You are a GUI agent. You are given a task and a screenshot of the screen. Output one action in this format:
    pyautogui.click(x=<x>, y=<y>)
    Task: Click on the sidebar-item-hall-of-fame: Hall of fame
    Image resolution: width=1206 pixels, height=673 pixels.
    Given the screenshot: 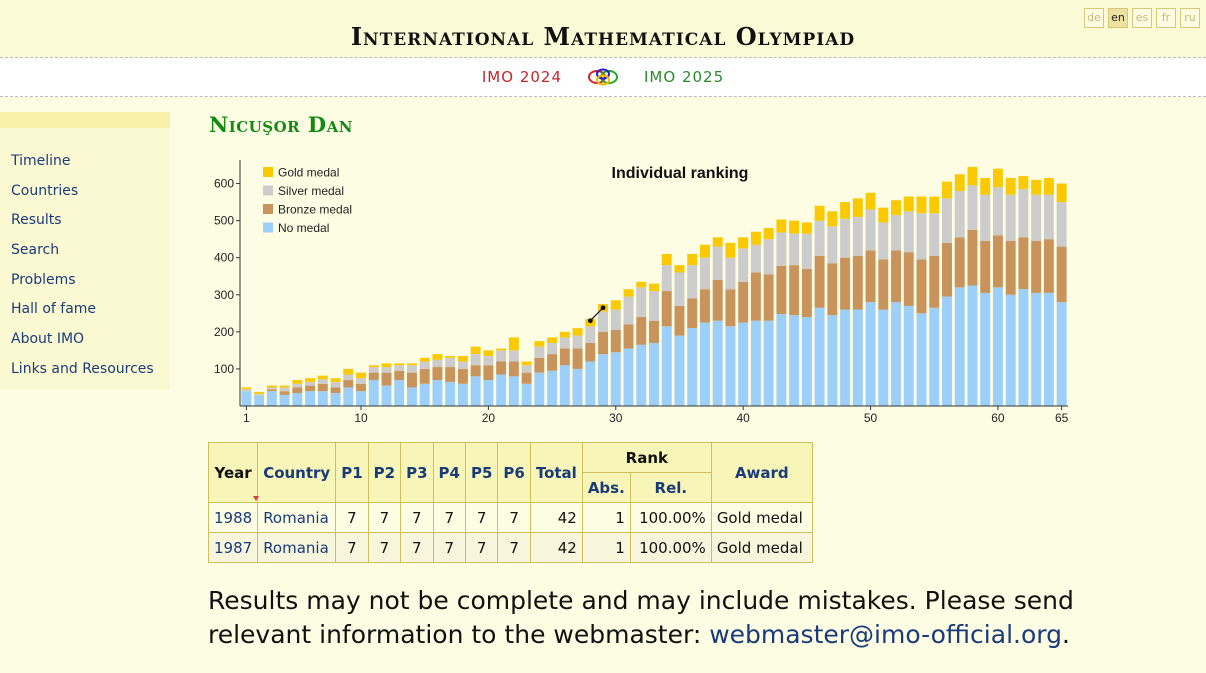 What is the action you would take?
    pyautogui.click(x=54, y=309)
    